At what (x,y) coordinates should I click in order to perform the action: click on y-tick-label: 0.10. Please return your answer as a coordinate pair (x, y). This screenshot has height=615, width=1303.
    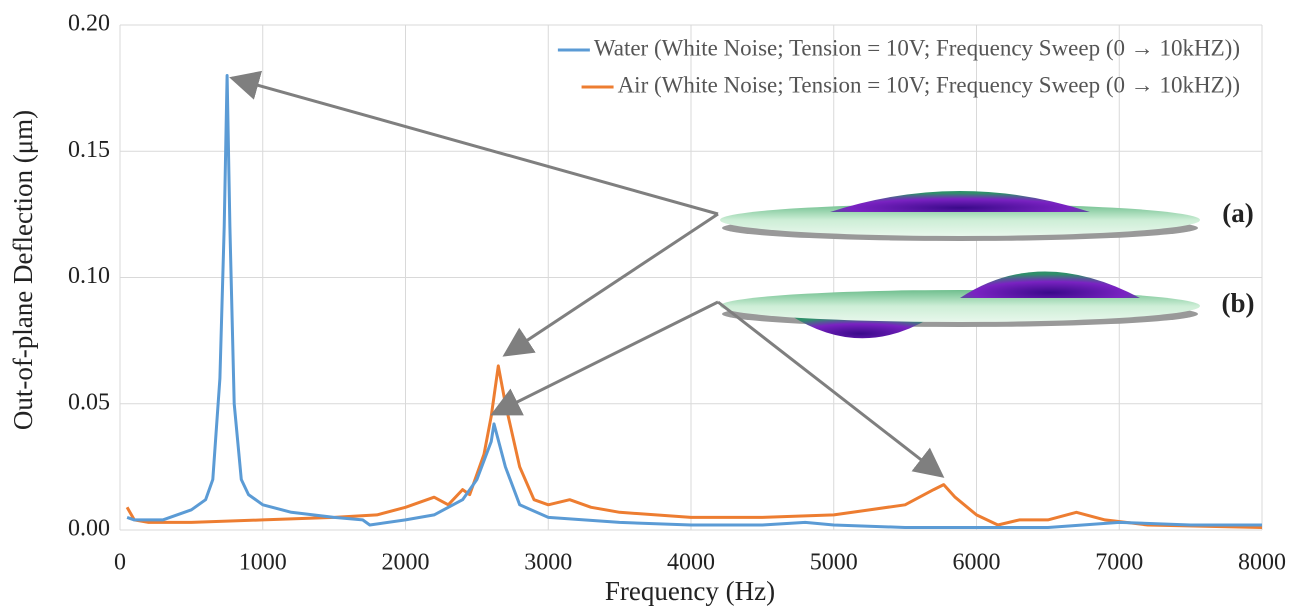
    Looking at the image, I should click on (89, 276).